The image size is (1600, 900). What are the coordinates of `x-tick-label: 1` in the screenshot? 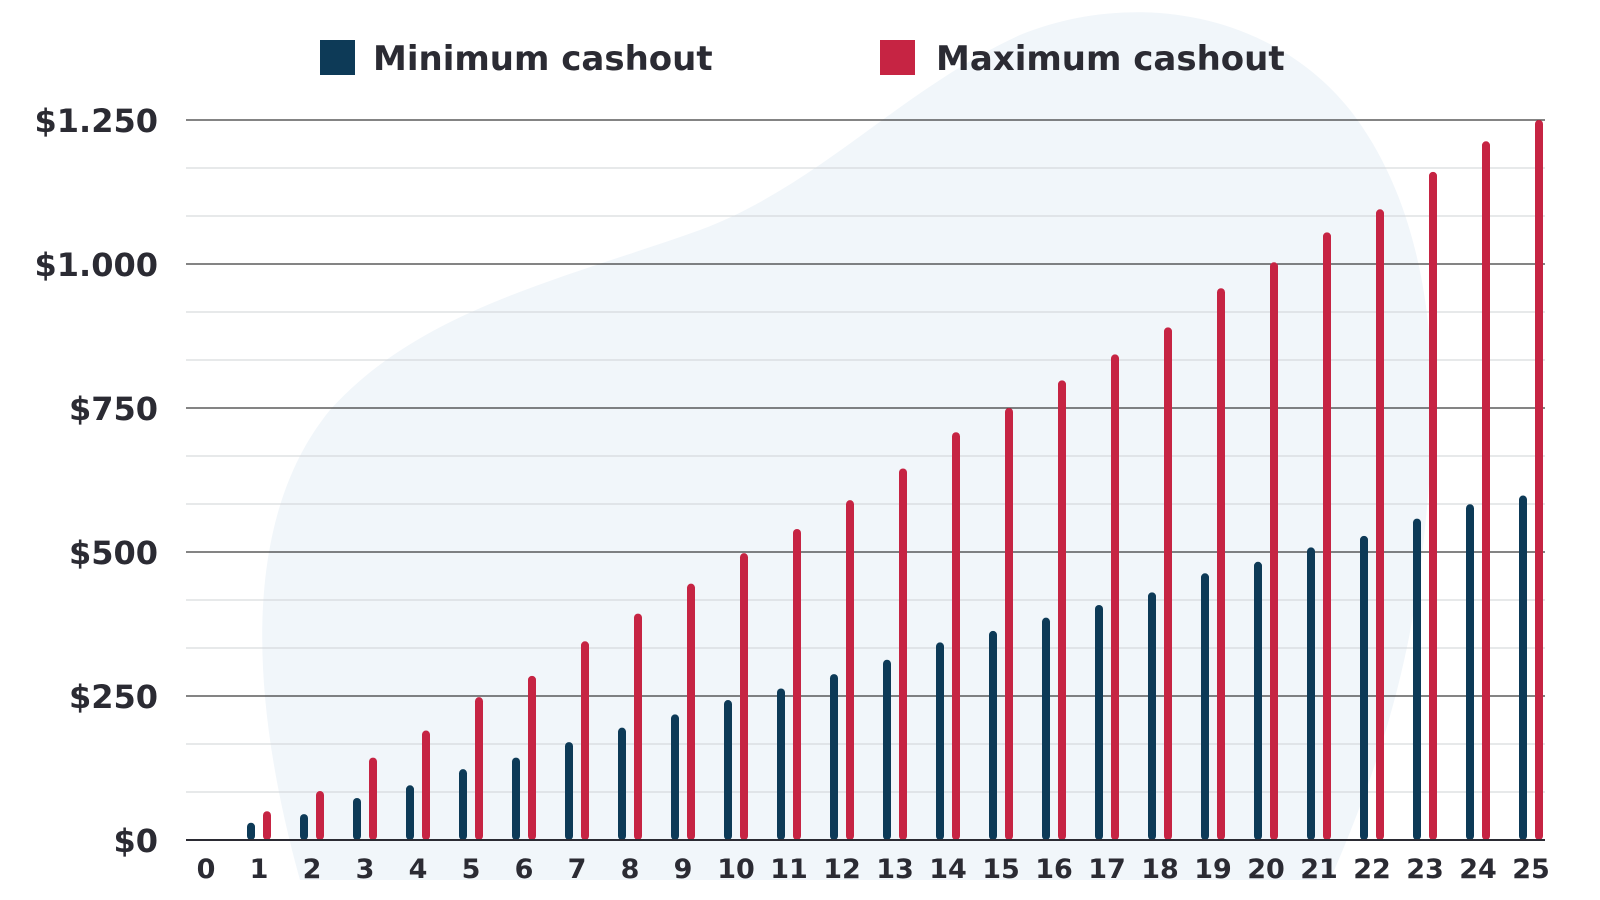 It's located at (259, 869).